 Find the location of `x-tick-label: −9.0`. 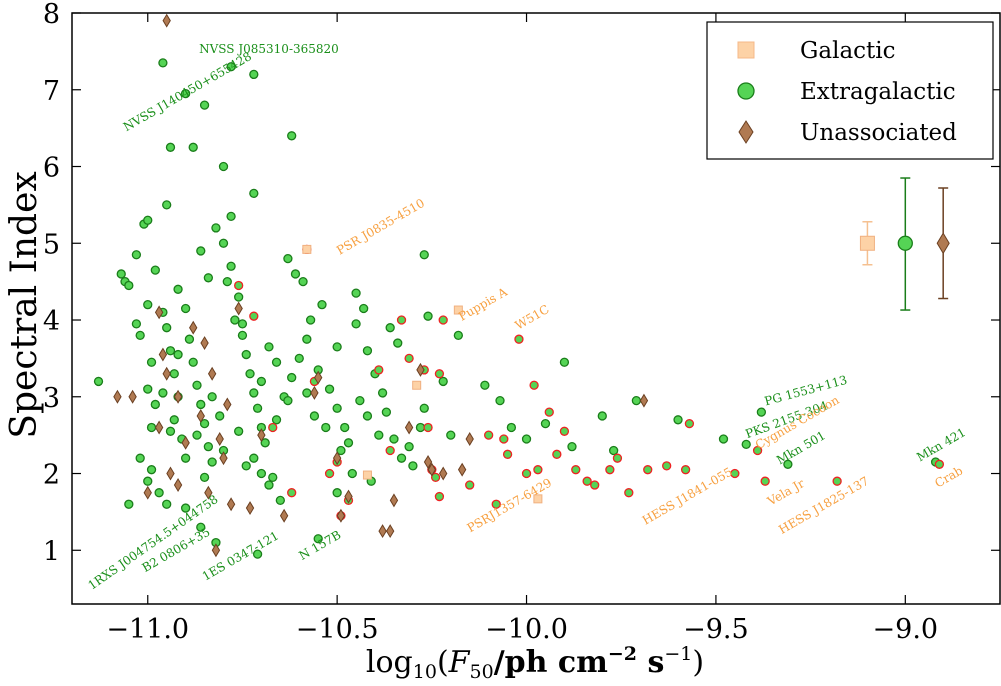

x-tick-label: −9.0 is located at coordinates (906, 629).